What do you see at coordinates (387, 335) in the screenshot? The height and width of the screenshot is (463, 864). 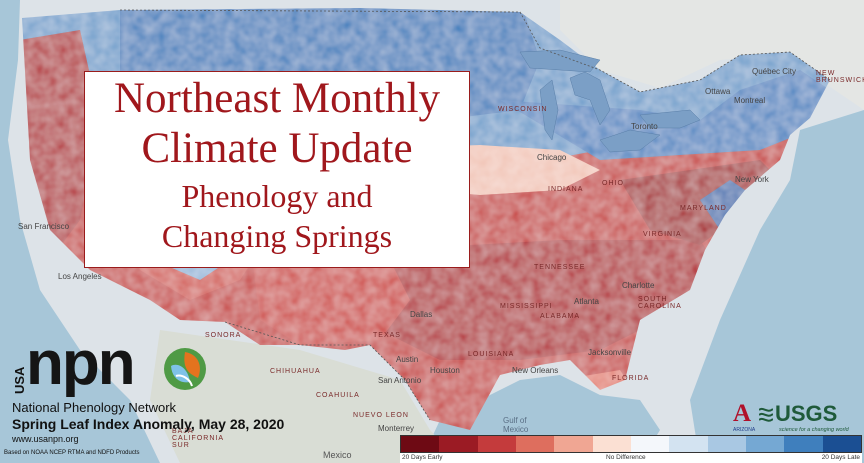 I see `label-texas: TEXAS` at bounding box center [387, 335].